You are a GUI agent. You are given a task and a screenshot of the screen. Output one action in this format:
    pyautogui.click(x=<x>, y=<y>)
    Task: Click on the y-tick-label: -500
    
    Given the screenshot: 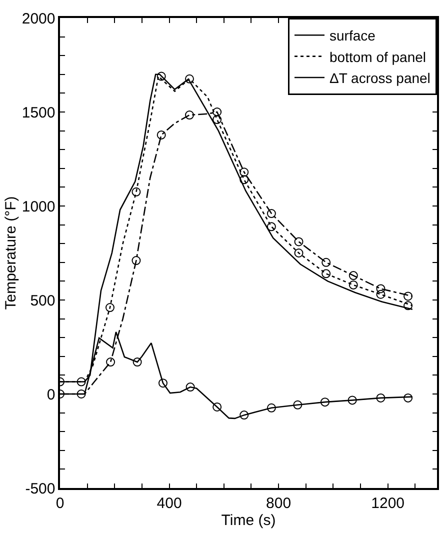 What is the action you would take?
    pyautogui.click(x=40, y=489)
    